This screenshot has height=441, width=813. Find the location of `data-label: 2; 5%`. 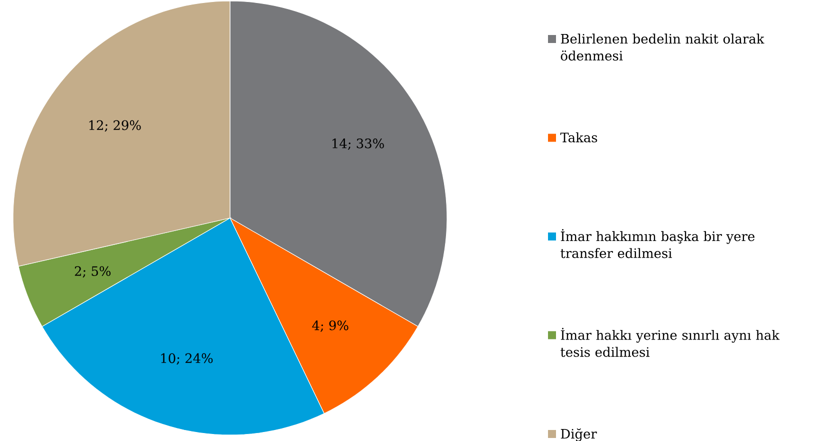

data-label: 2; 5% is located at coordinates (92, 272).